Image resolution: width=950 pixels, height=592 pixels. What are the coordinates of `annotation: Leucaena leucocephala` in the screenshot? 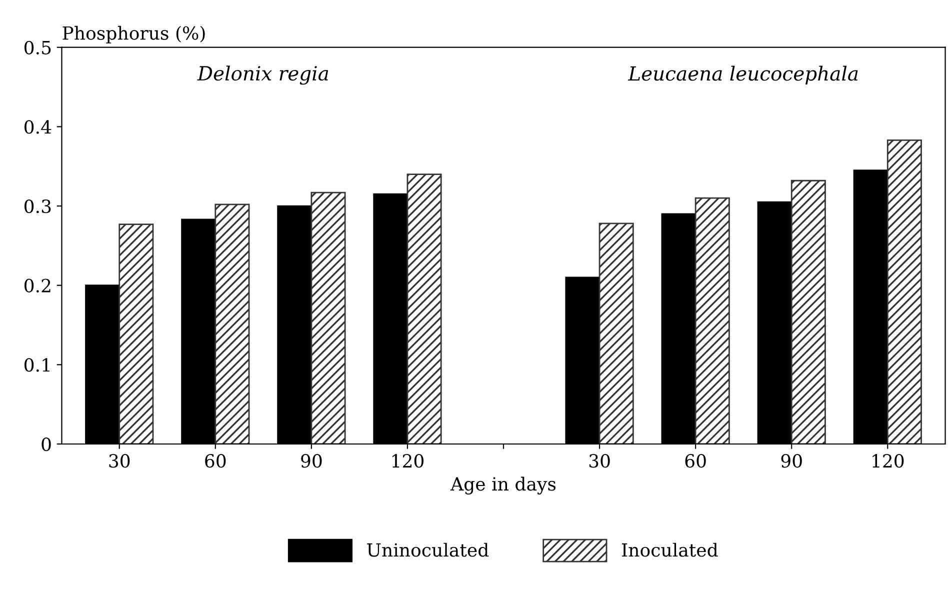 It's located at (743, 75).